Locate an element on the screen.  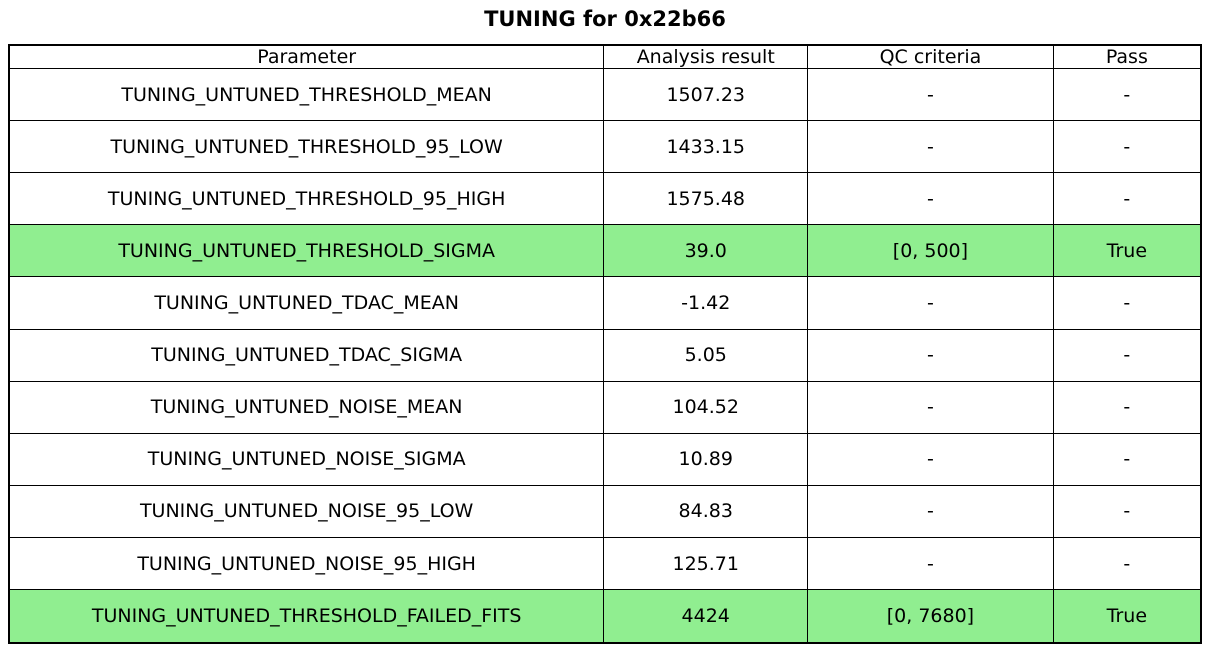
table-row: TUNING_UNTUNED_NOISE_MEAN 104.52 - - is located at coordinates (605, 407).